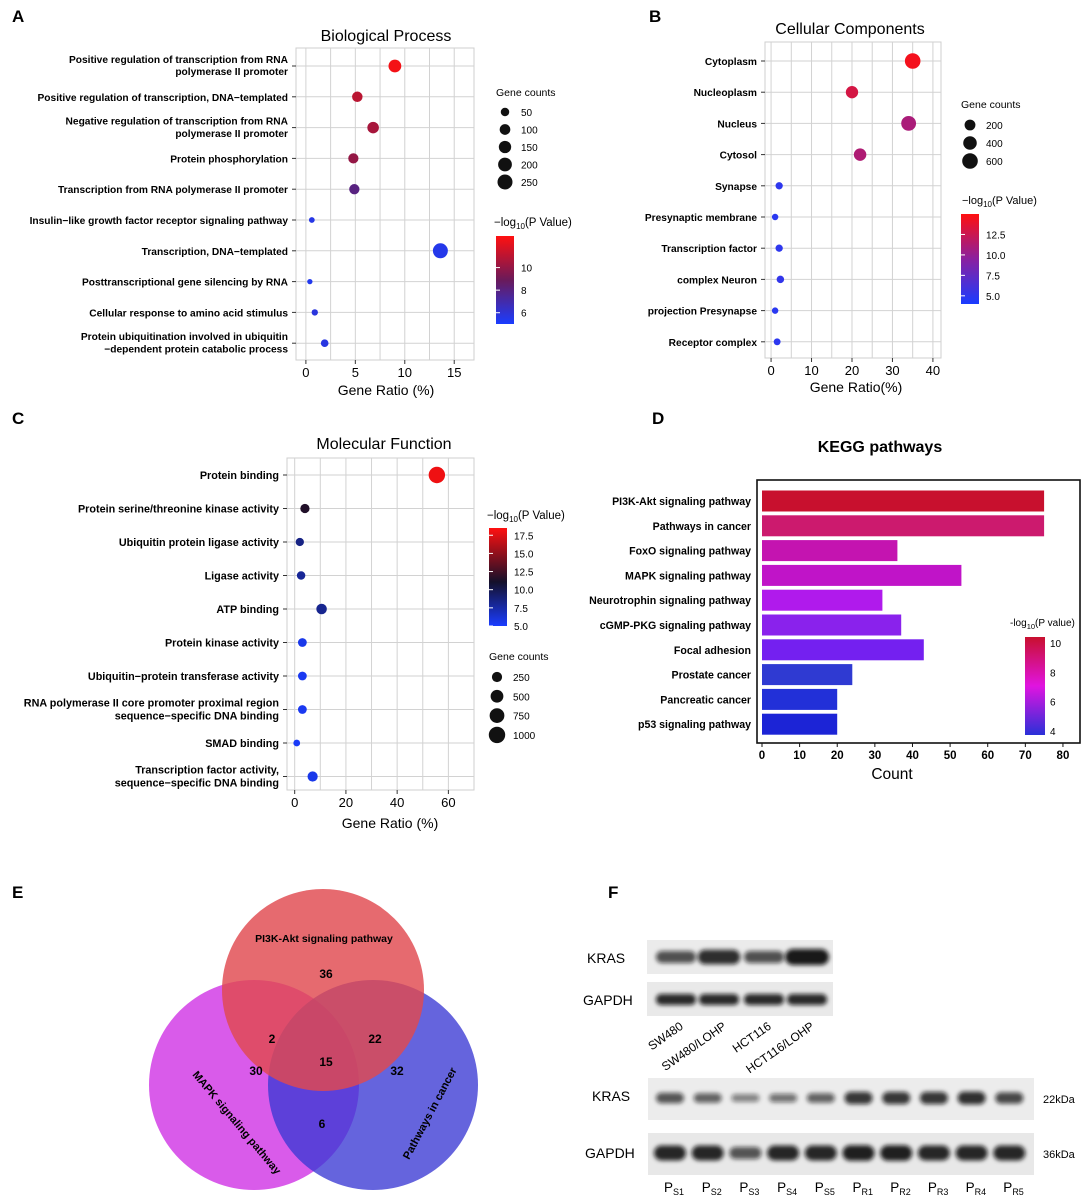 Image resolution: width=1084 pixels, height=1199 pixels. Describe the element at coordinates (702, 527) in the screenshot. I see `kegg-category-label: Pathways in cancer` at that location.